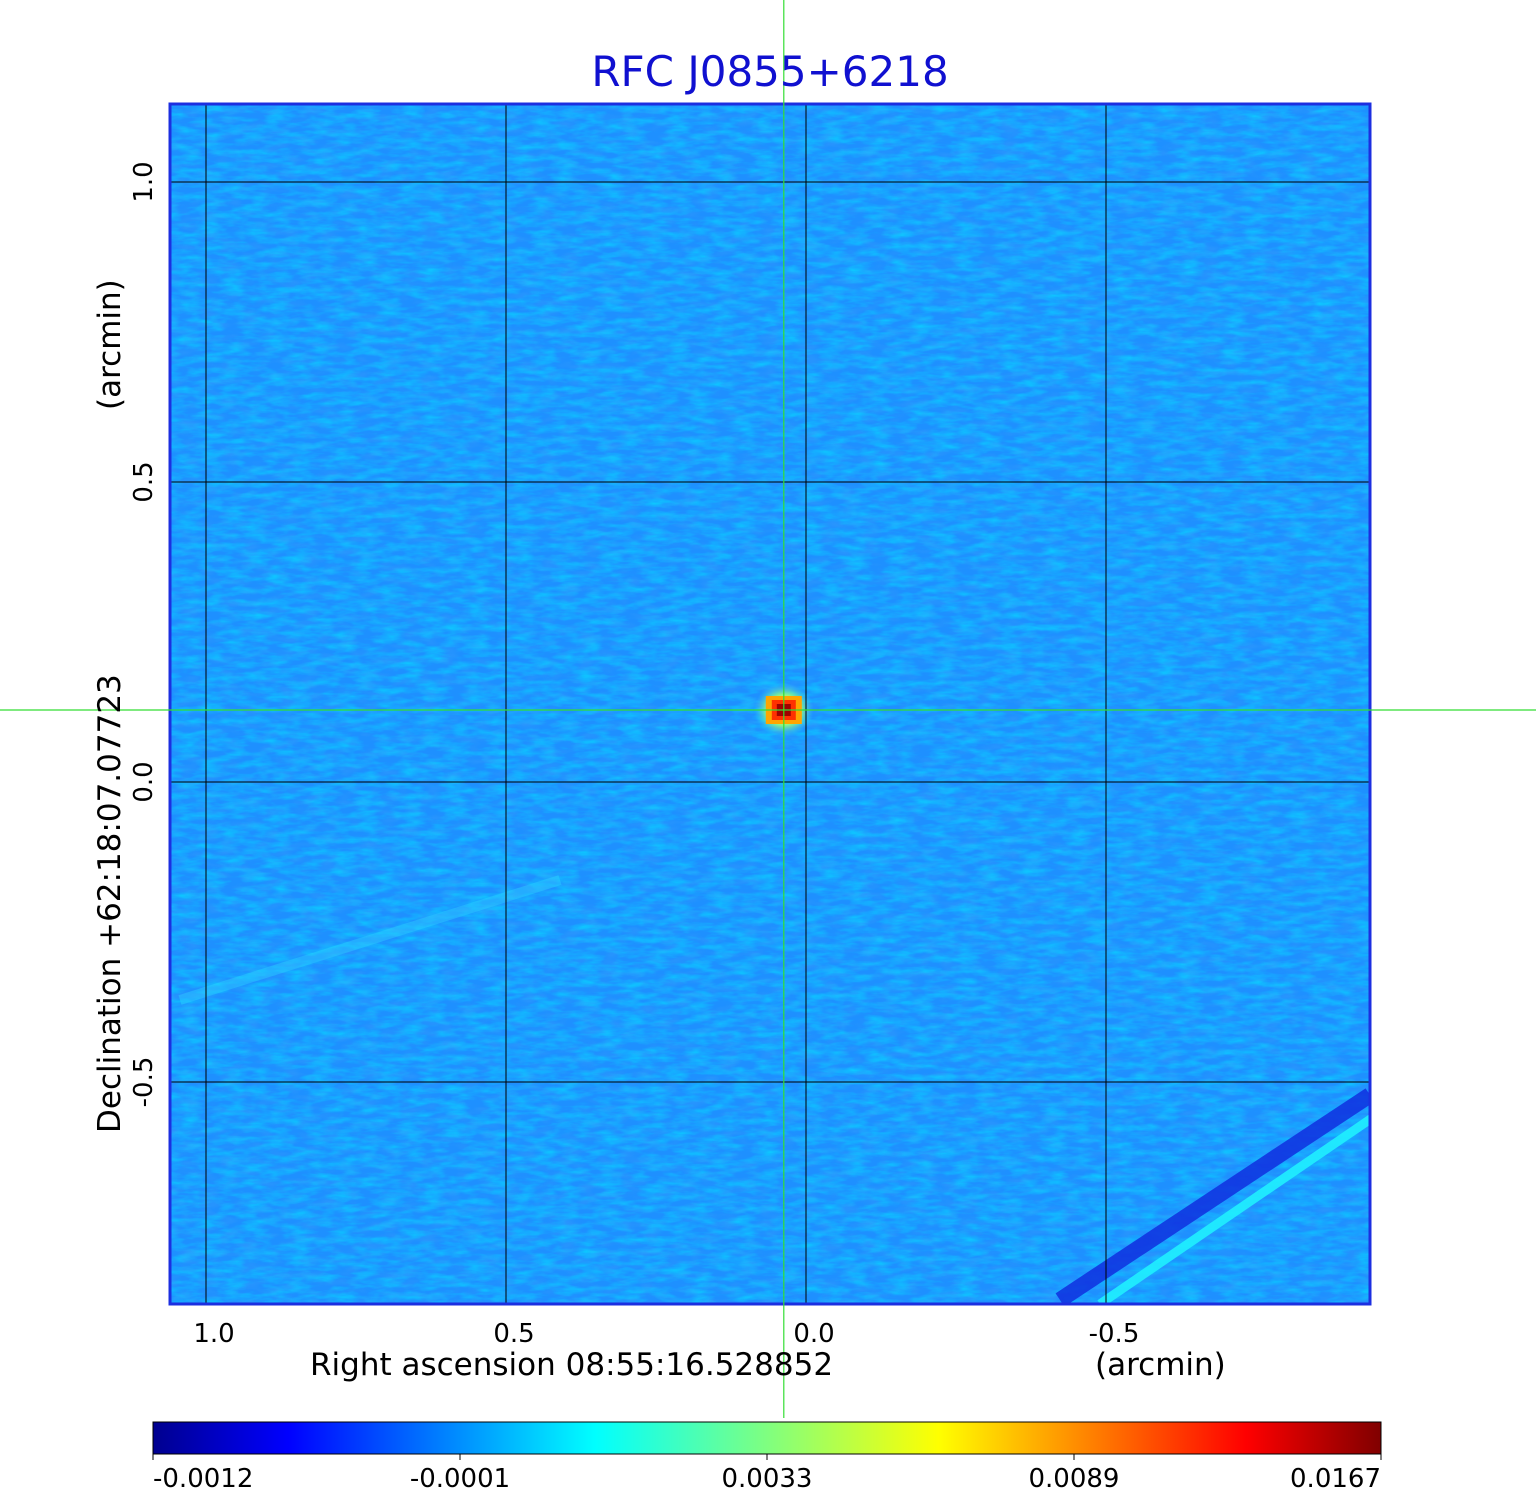 The image size is (1536, 1511). What do you see at coordinates (1114, 1334) in the screenshot?
I see `x-tick-label-3: -0.5` at bounding box center [1114, 1334].